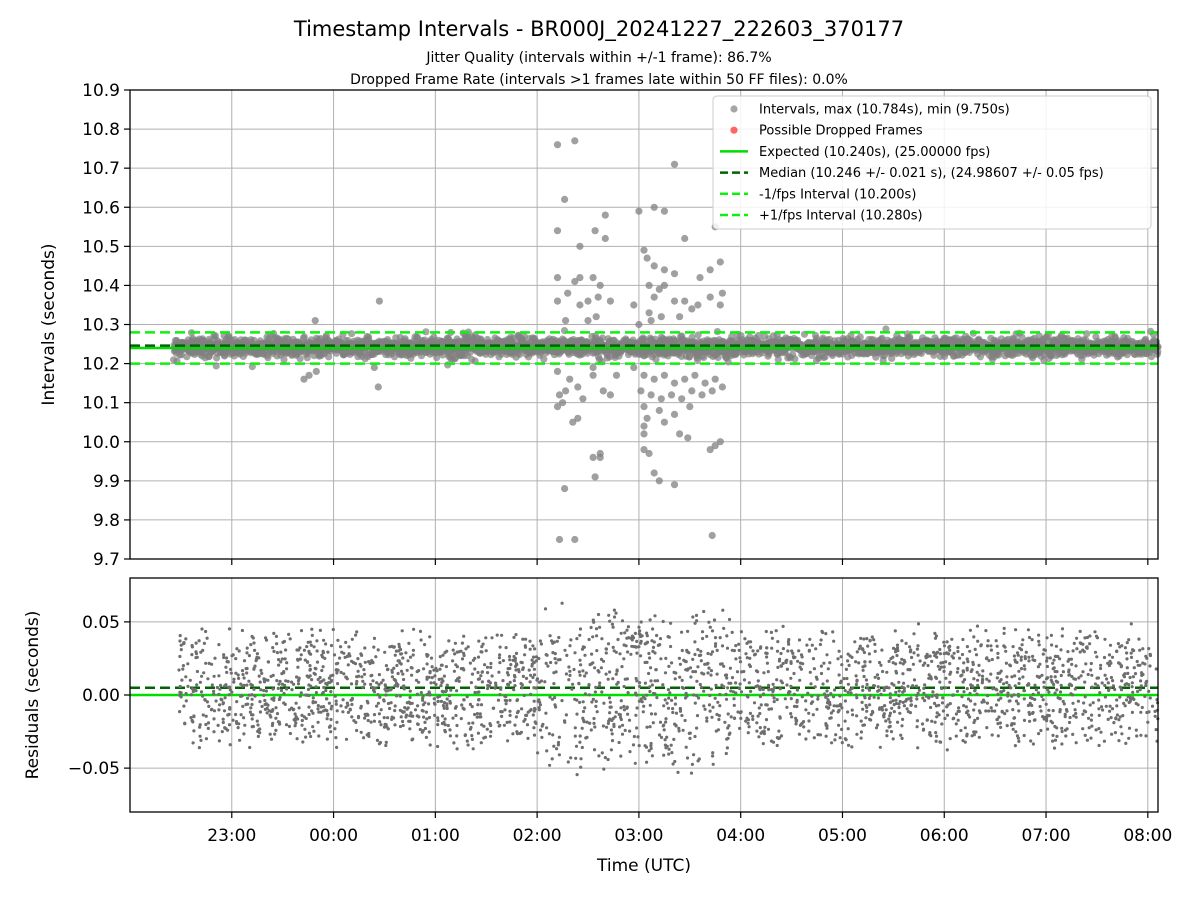  What do you see at coordinates (300, 359) in the screenshot?
I see `interval-point` at bounding box center [300, 359].